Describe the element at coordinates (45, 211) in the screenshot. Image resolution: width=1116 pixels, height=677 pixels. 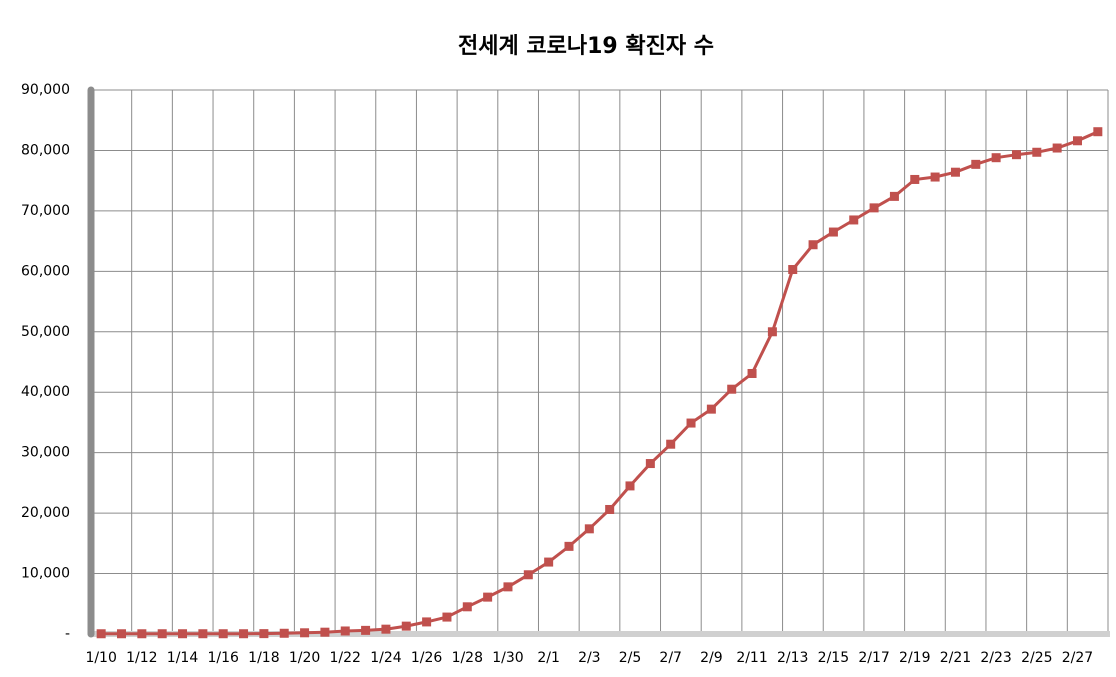
I see `y-tick-label: 70,000` at that location.